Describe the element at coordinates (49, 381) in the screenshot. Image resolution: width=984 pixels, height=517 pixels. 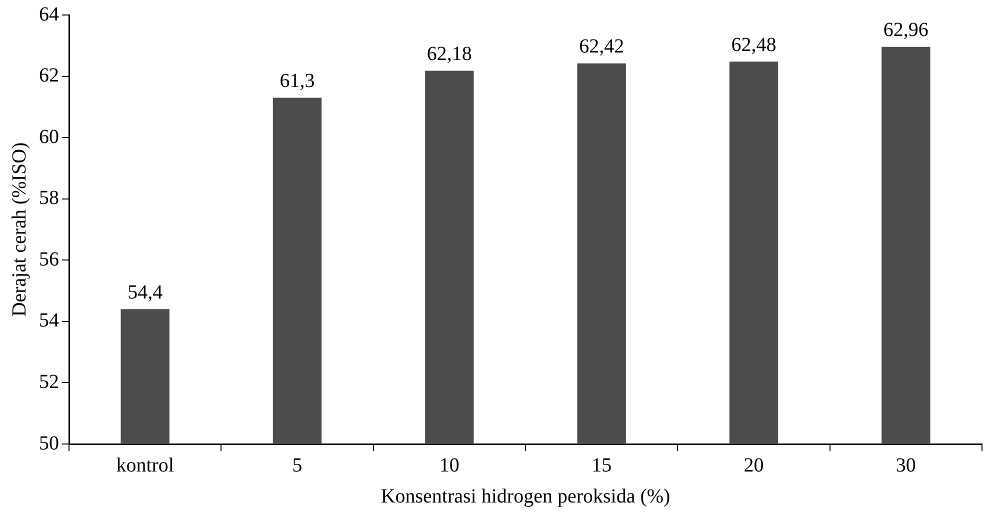
I see `y-tick-label: 52` at that location.